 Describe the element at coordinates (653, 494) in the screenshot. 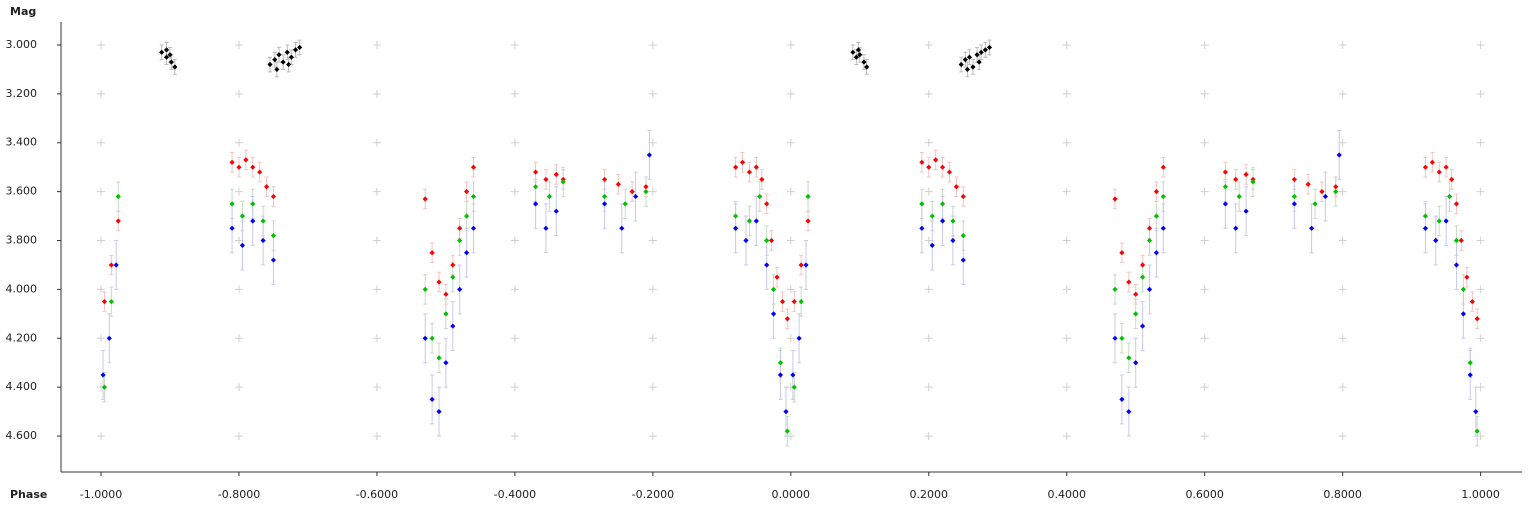

I see `x-tick-label: -0.2000` at that location.